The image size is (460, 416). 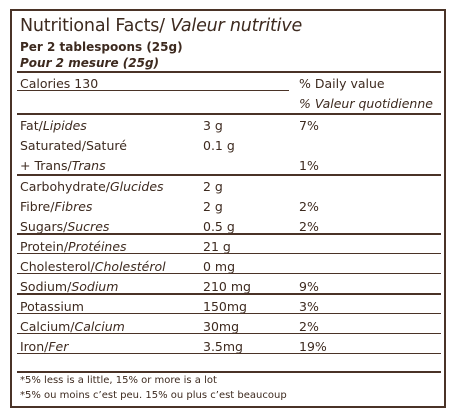 I want to click on nutrient-label-en: Sugars/, so click(x=44, y=226).